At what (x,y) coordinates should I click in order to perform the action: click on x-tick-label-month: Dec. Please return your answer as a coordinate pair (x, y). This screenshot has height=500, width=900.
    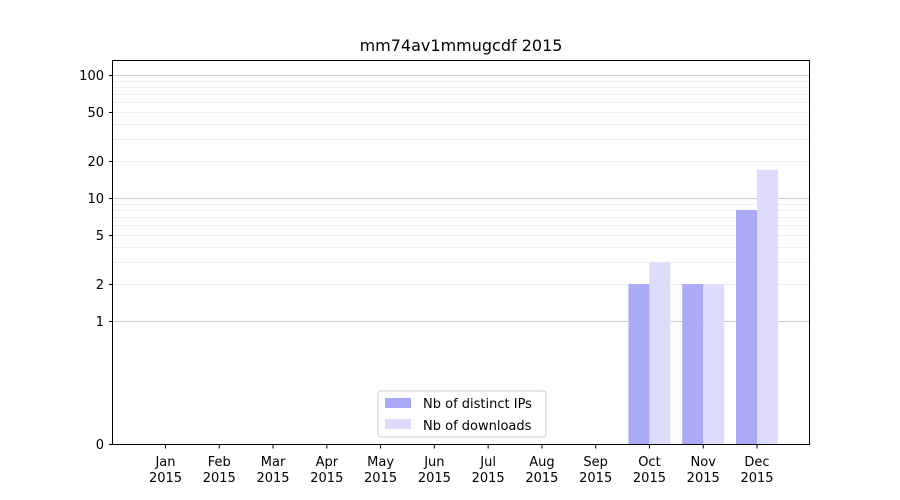
    Looking at the image, I should click on (756, 462).